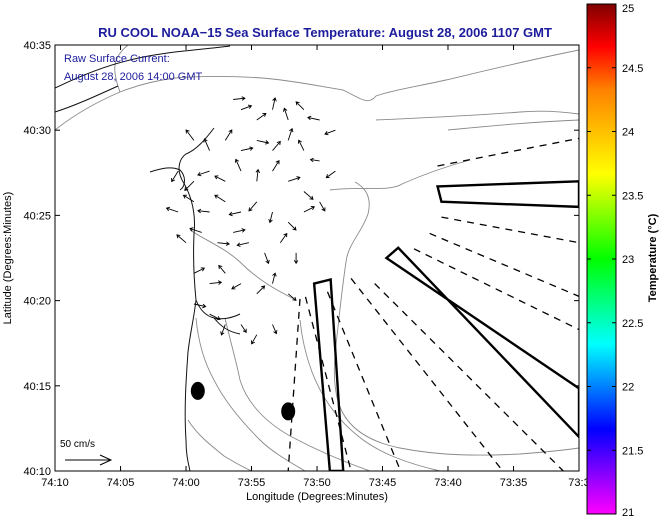 The height and width of the screenshot is (518, 660). I want to click on colorbar-ticks: 21 21.5 22 22.5 23 23.5 24 24.5 25, so click(615, 260).